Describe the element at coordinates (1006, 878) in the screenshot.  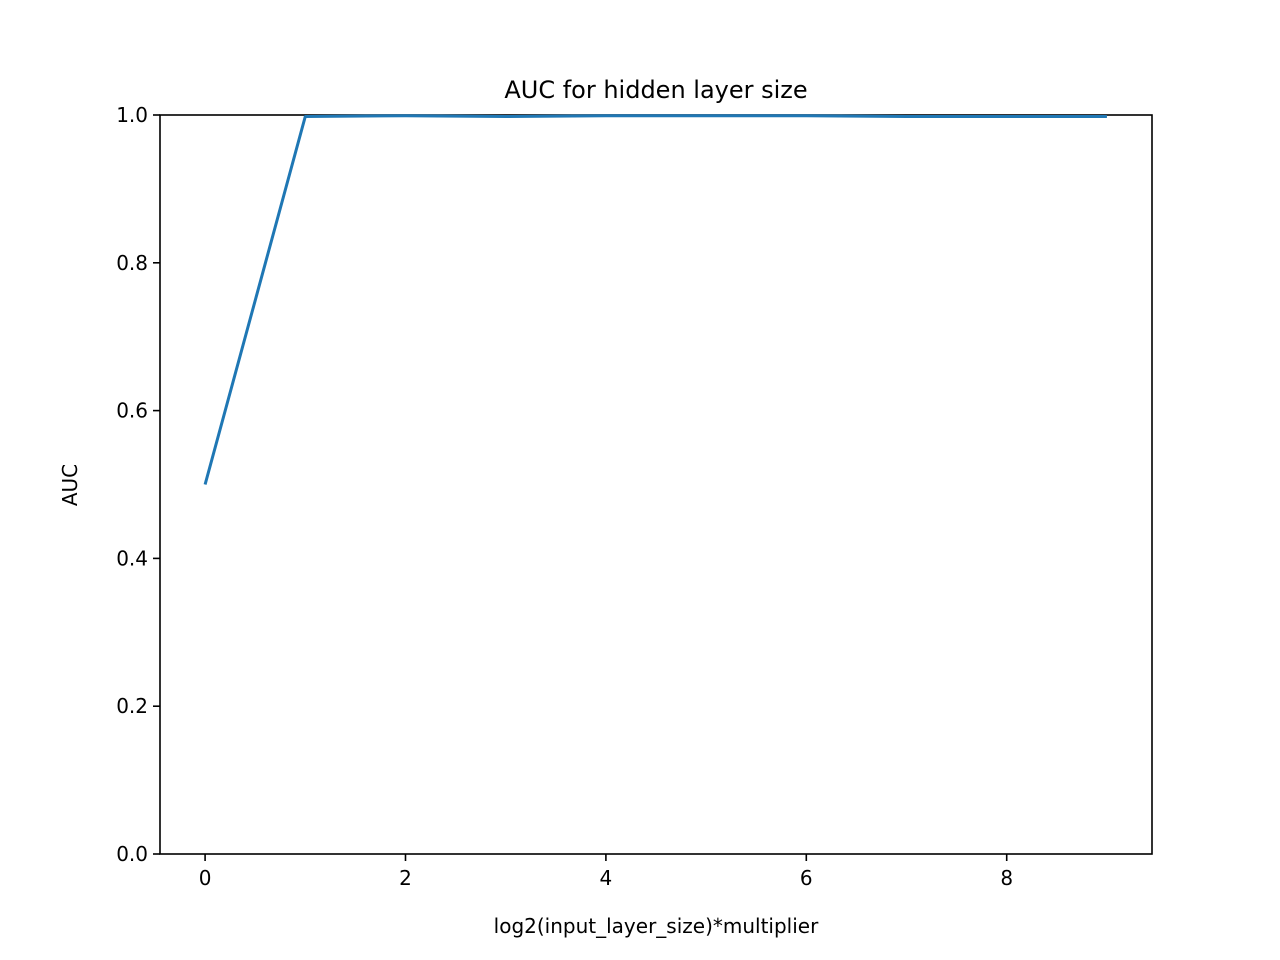
I see `x-tick-label: 8` at that location.